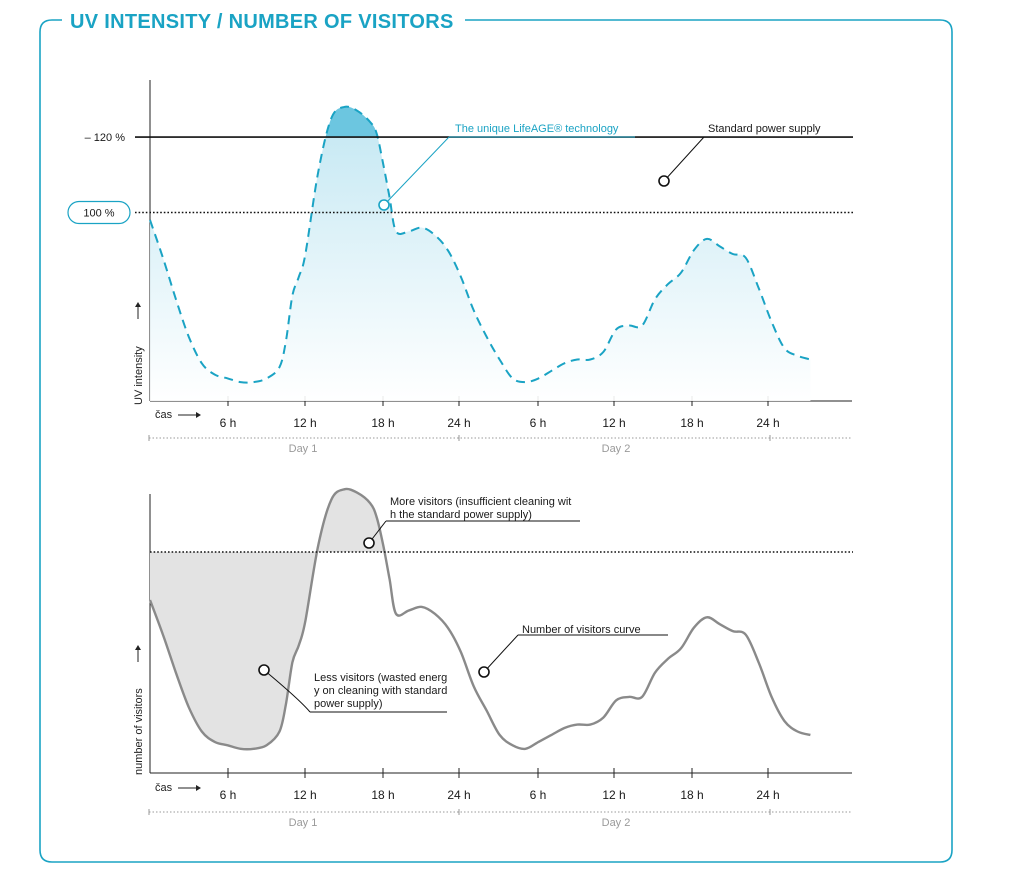 Image resolution: width=1026 pixels, height=882 pixels. What do you see at coordinates (348, 704) in the screenshot?
I see `less-visitors-annotation-line: power supply)` at bounding box center [348, 704].